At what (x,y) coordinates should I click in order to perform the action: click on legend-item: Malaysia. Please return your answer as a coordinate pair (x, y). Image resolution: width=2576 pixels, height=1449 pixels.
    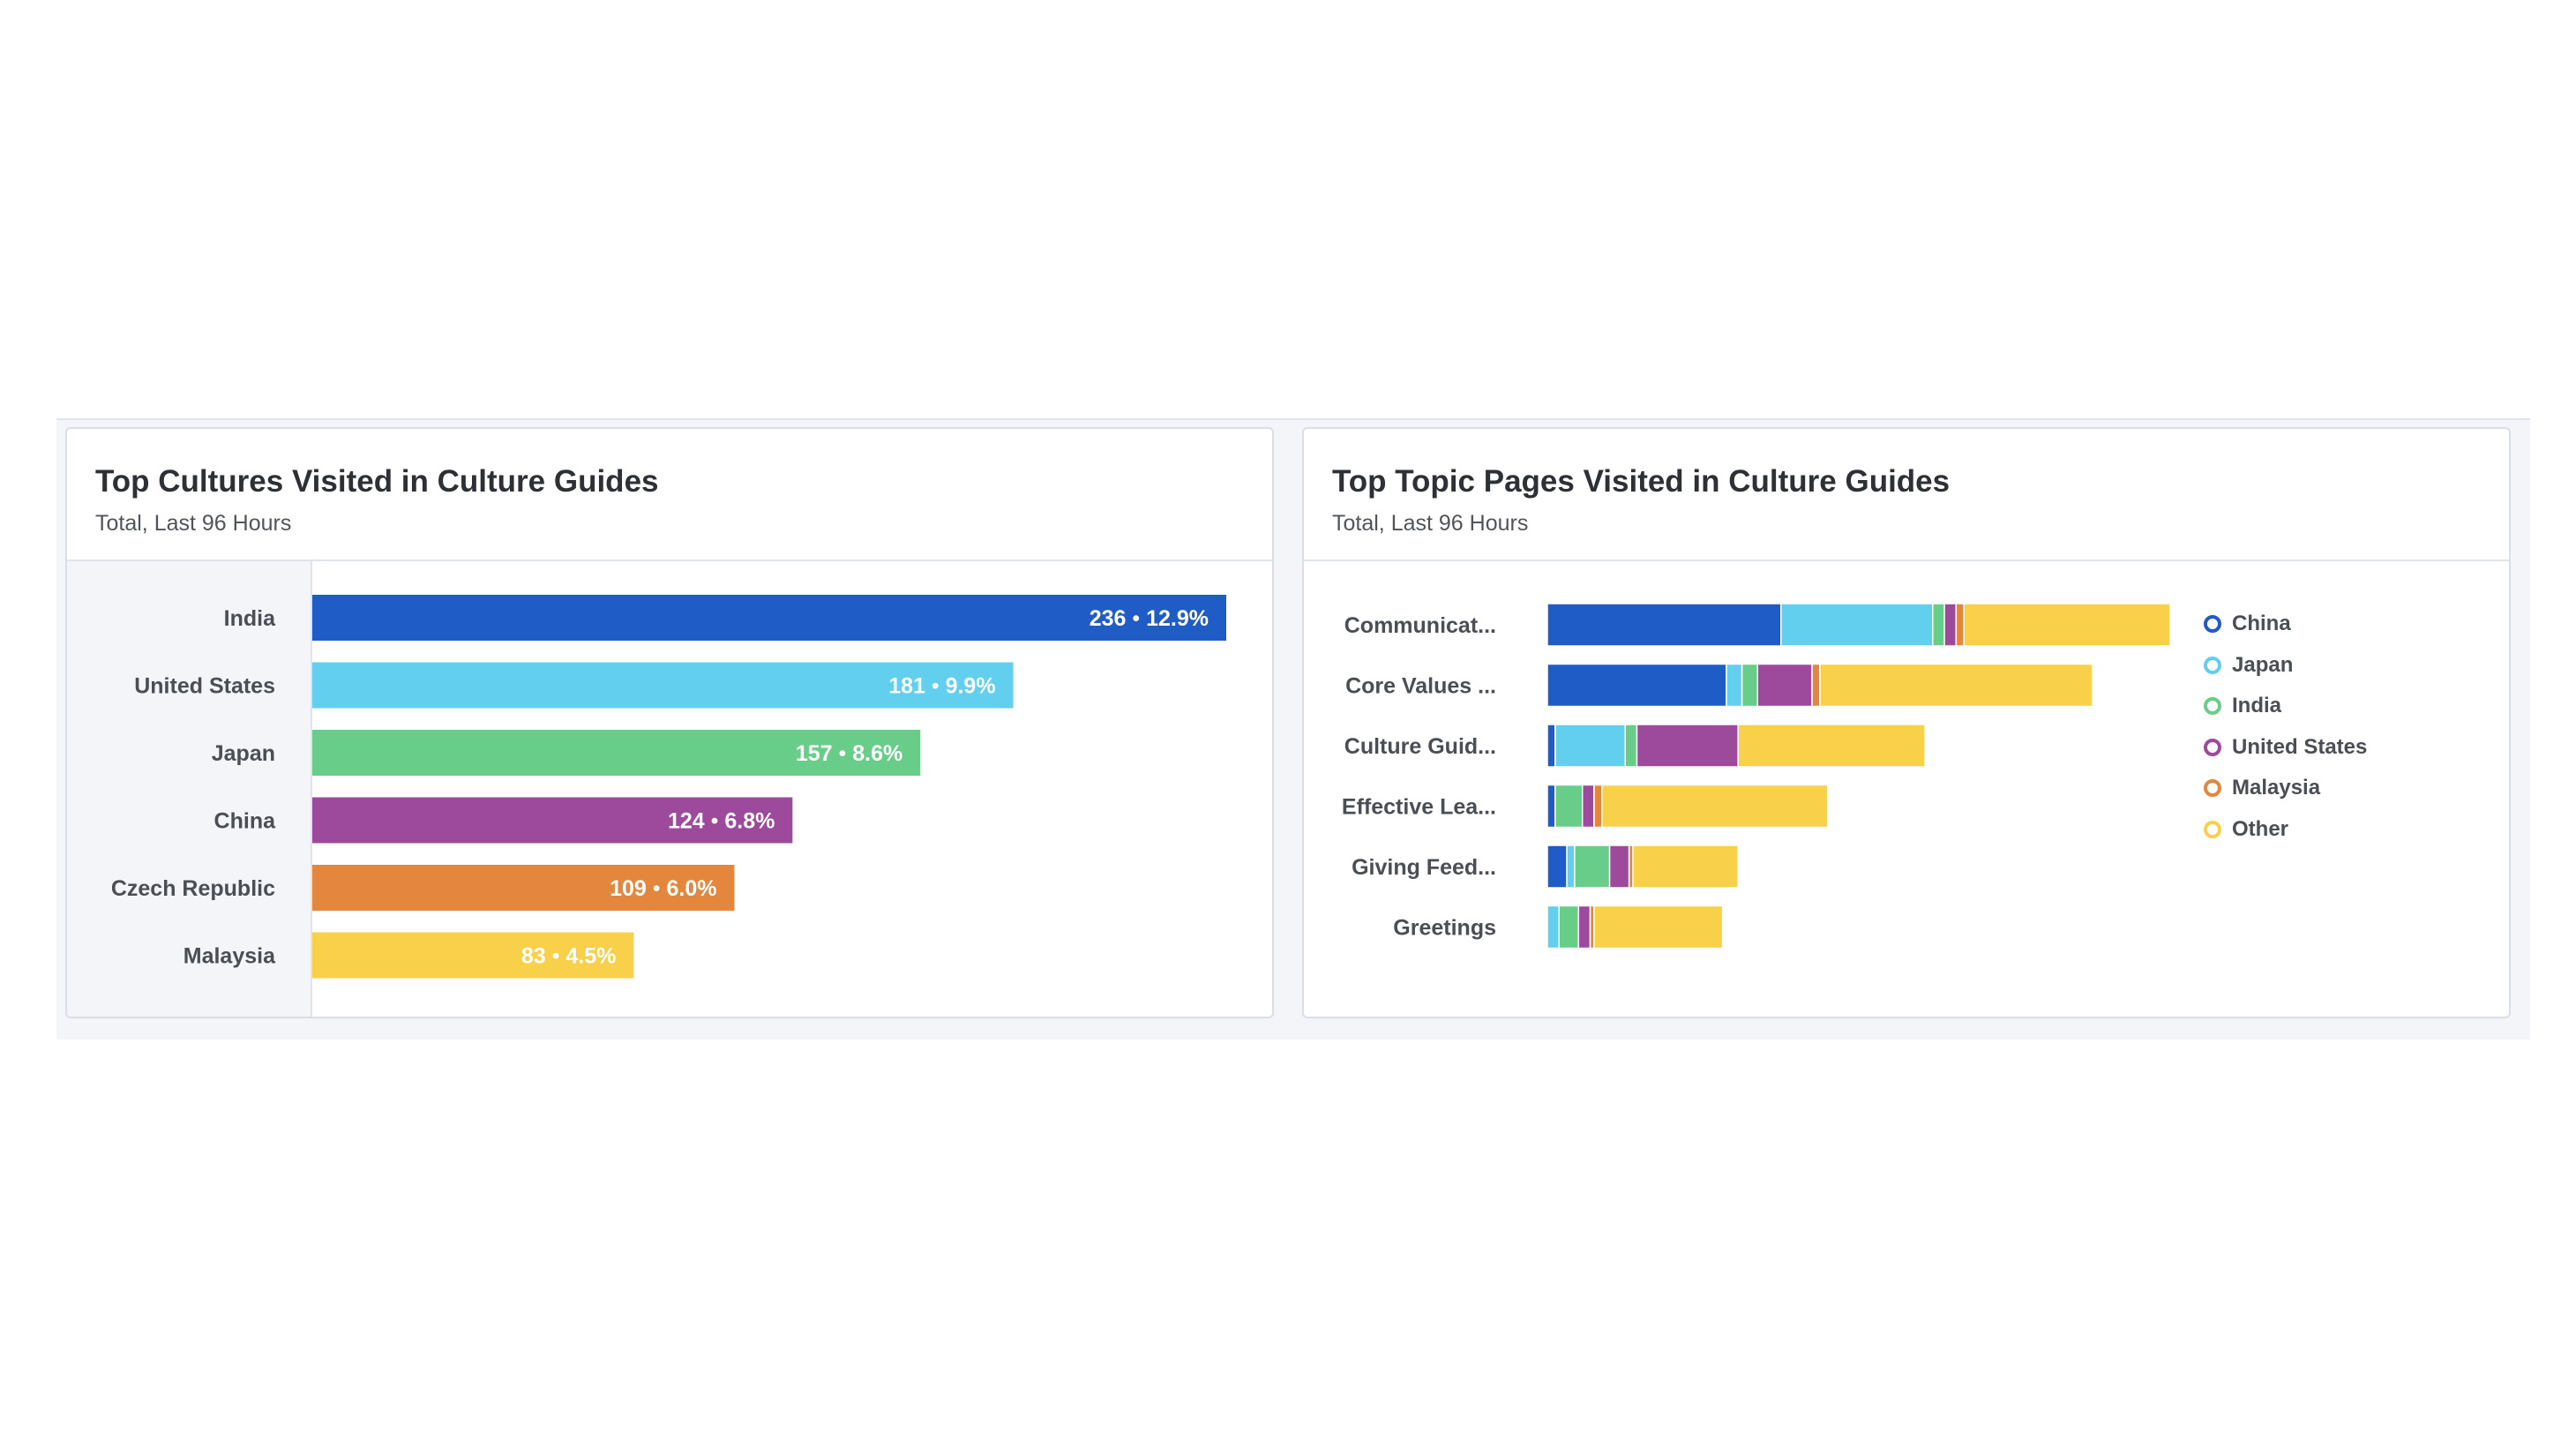
    Looking at the image, I should click on (2285, 788).